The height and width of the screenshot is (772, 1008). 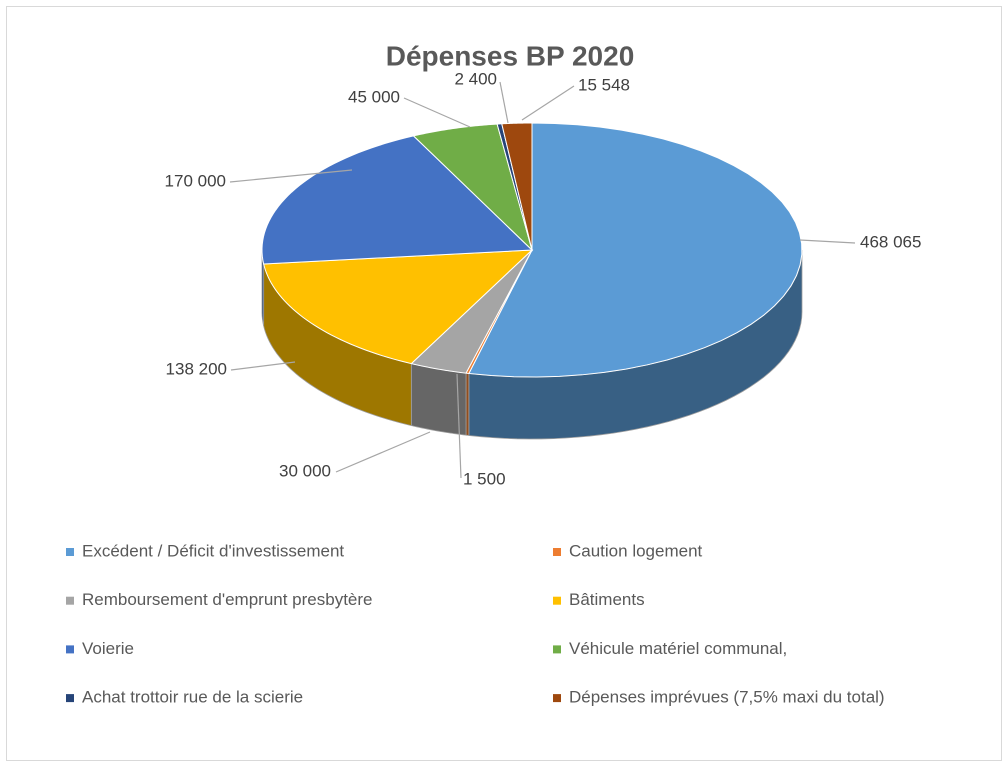 I want to click on slice-side, so click(x=467, y=404).